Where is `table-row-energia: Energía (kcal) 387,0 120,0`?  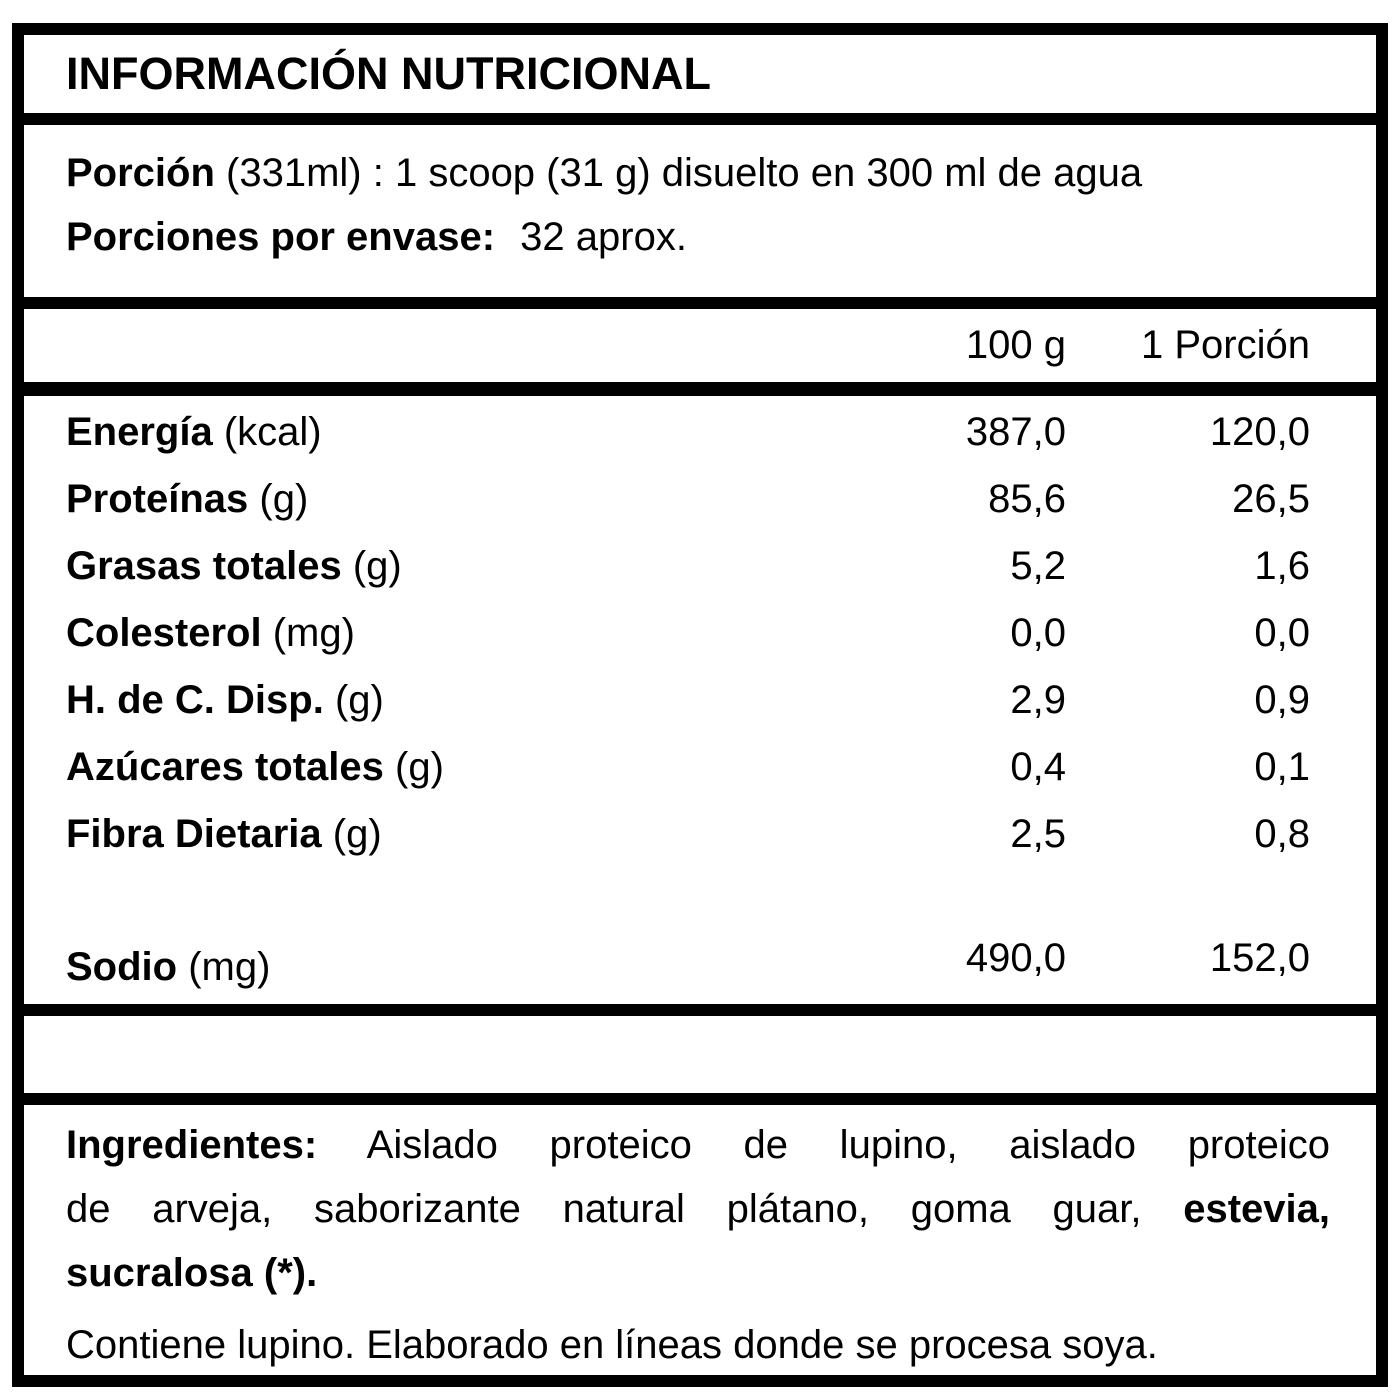 table-row-energia: Energía (kcal) 387,0 120,0 is located at coordinates (688, 432).